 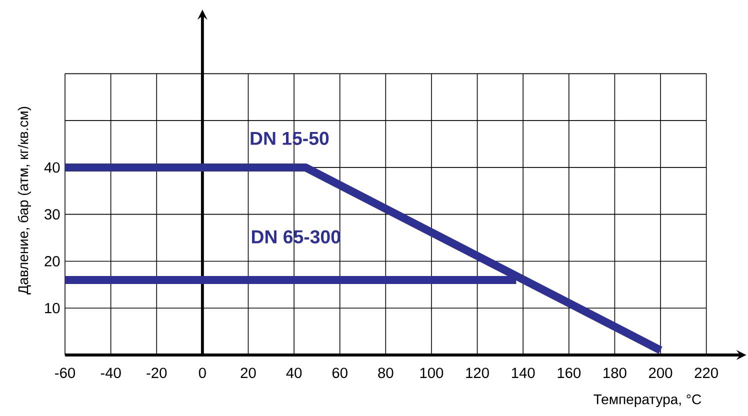 What do you see at coordinates (52, 308) in the screenshot?
I see `y-tick-label: 10` at bounding box center [52, 308].